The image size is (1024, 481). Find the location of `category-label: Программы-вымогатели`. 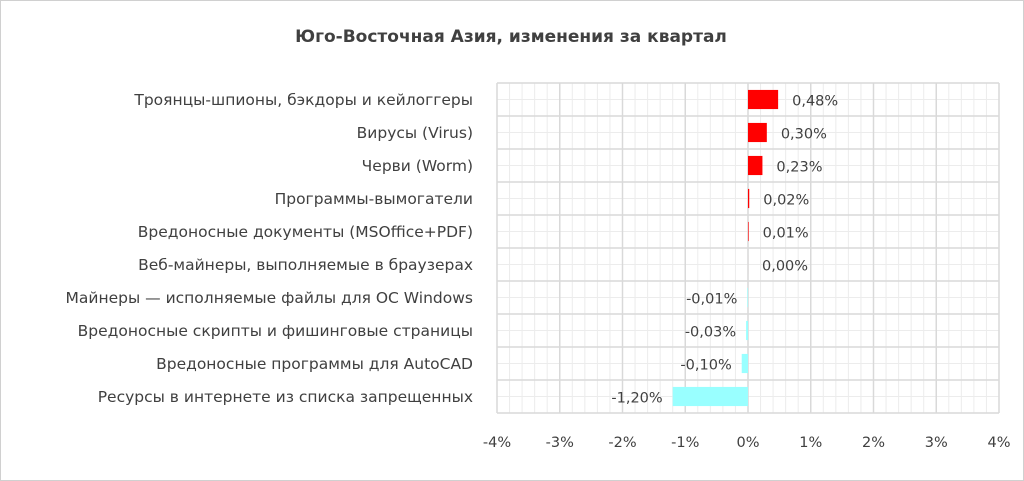

category-label: Программы-вымогатели is located at coordinates (374, 199).